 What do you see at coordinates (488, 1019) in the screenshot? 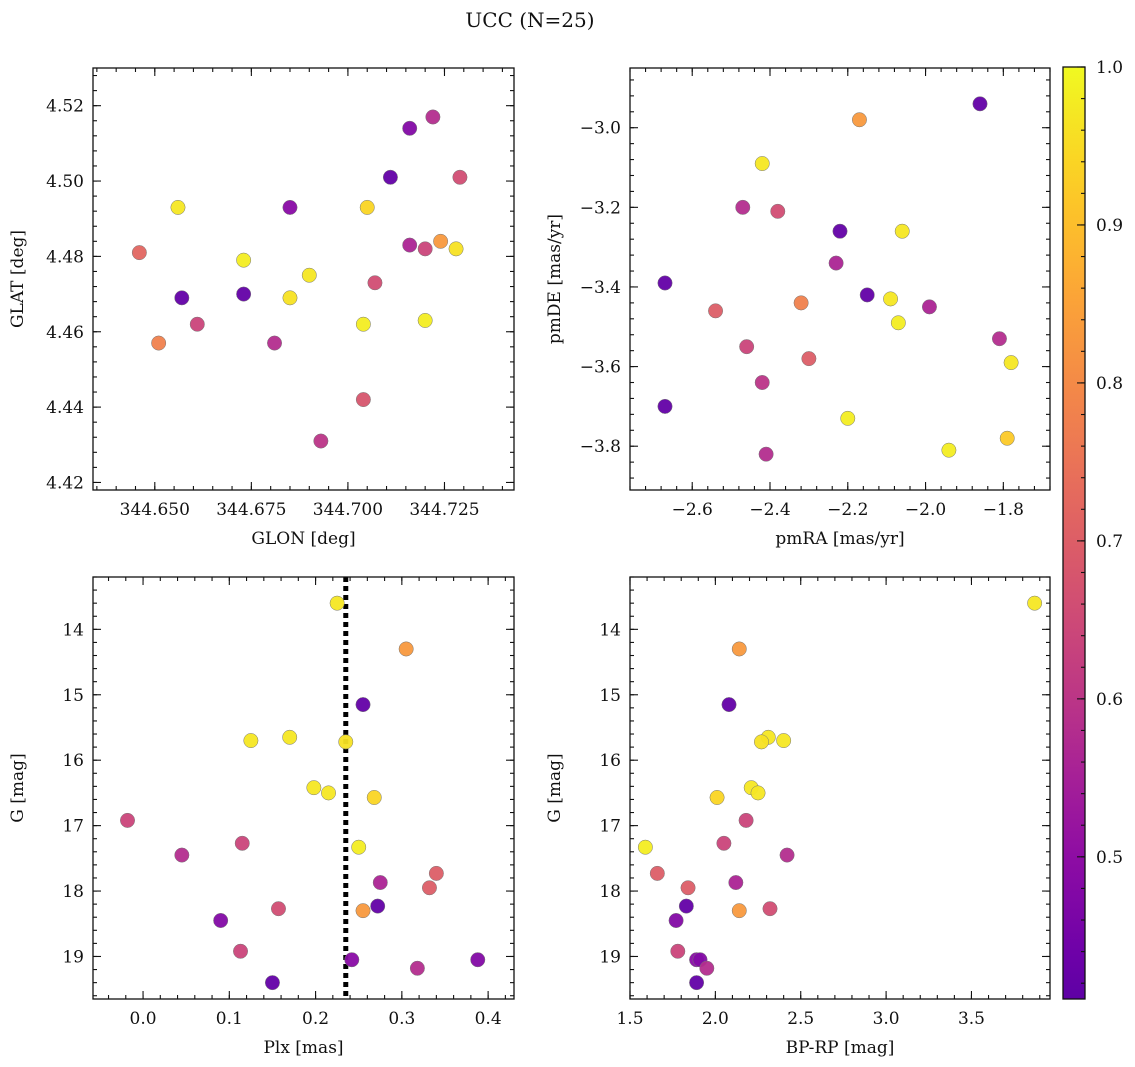
I see `x-tick-label: 0.4` at bounding box center [488, 1019].